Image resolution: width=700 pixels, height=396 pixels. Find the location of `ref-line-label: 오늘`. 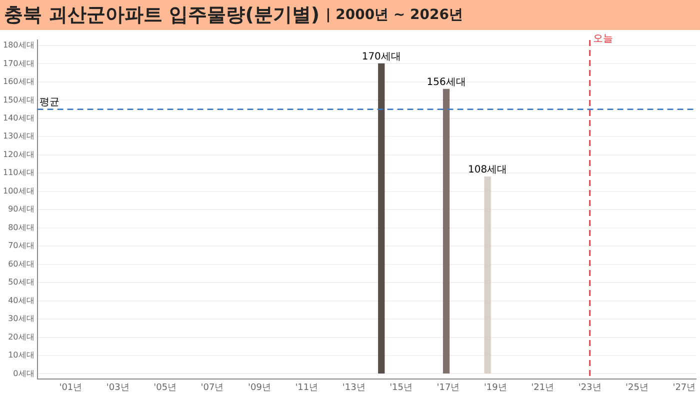

ref-line-label: 오늘 is located at coordinates (602, 39).